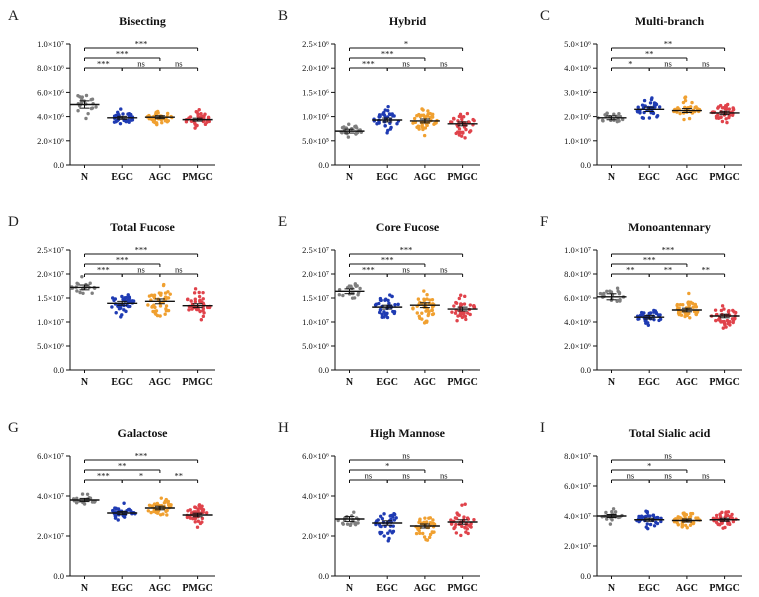 The image size is (759, 597). I want to click on y-tick-label: 2.5×10⁷, so click(50, 250).